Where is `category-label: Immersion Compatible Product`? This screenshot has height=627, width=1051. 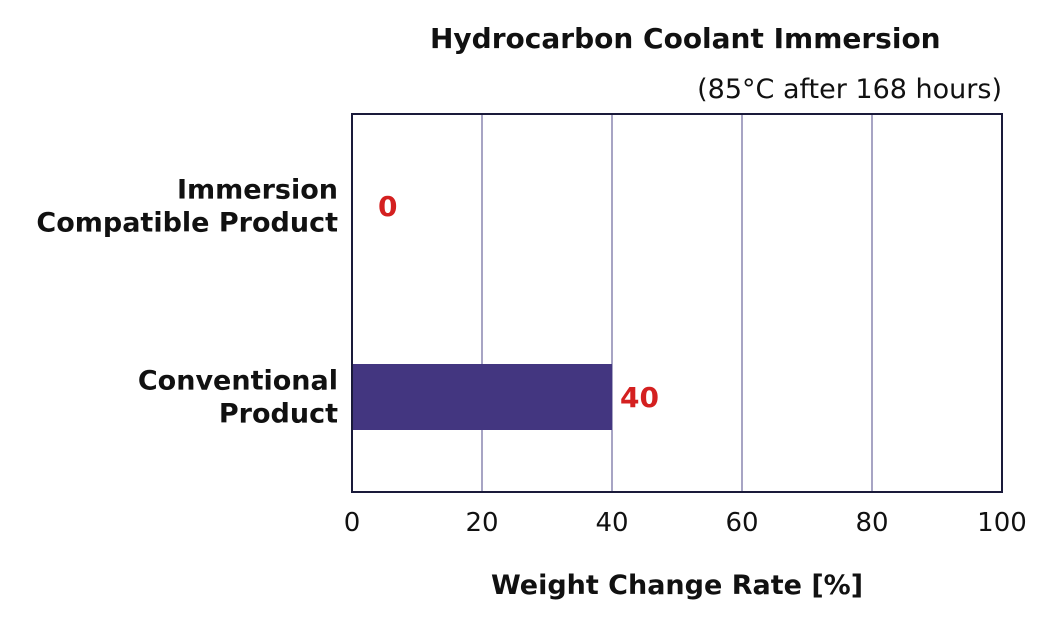
category-label: Immersion Compatible Product is located at coordinates (187, 207).